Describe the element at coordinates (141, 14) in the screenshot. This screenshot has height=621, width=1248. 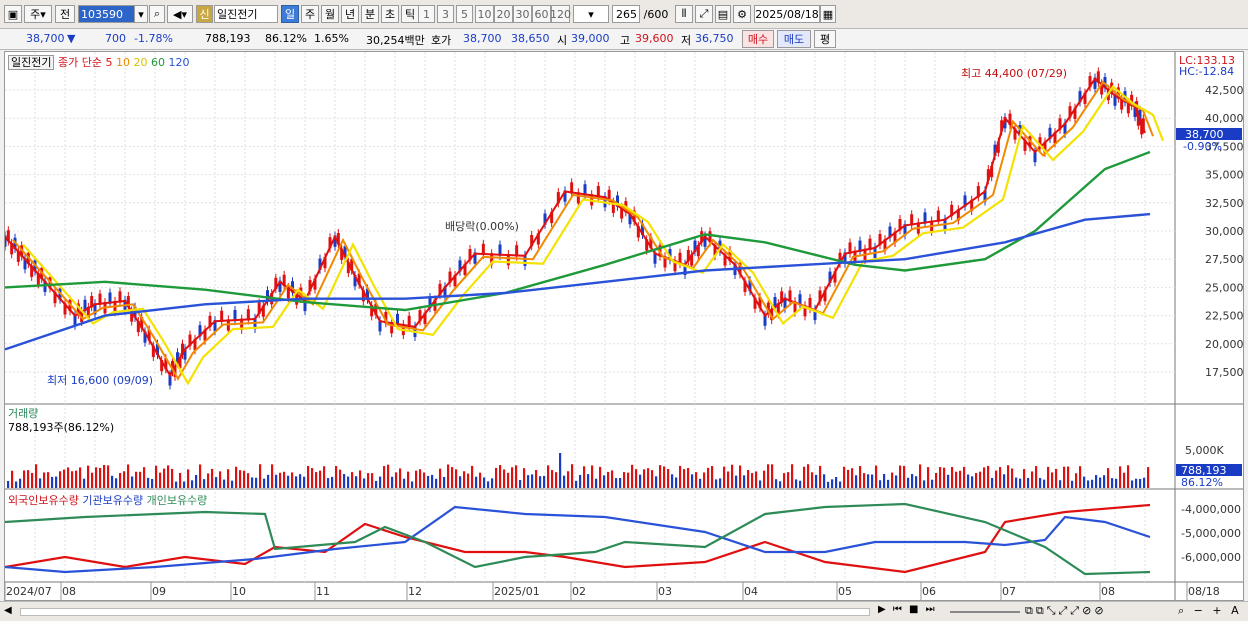
I see `chevron-down-icon: ▾` at that location.